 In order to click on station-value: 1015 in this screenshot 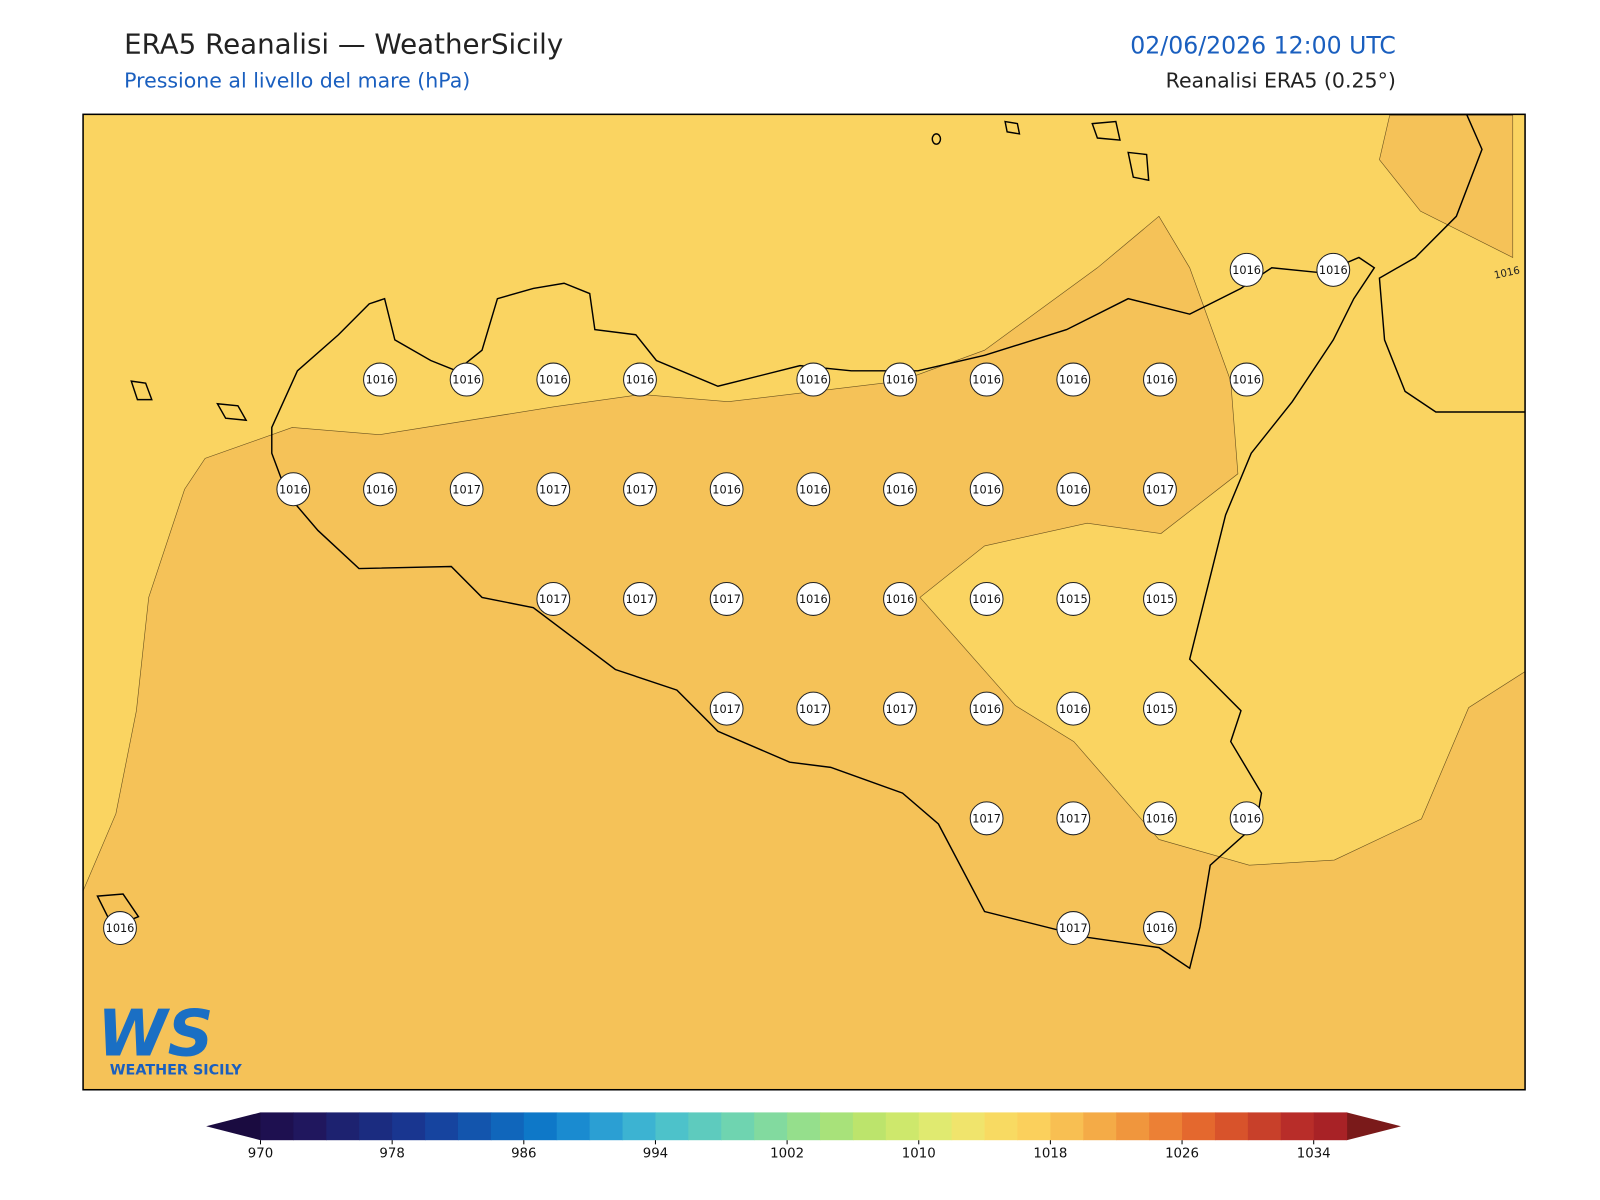, I will do `click(1073, 599)`.